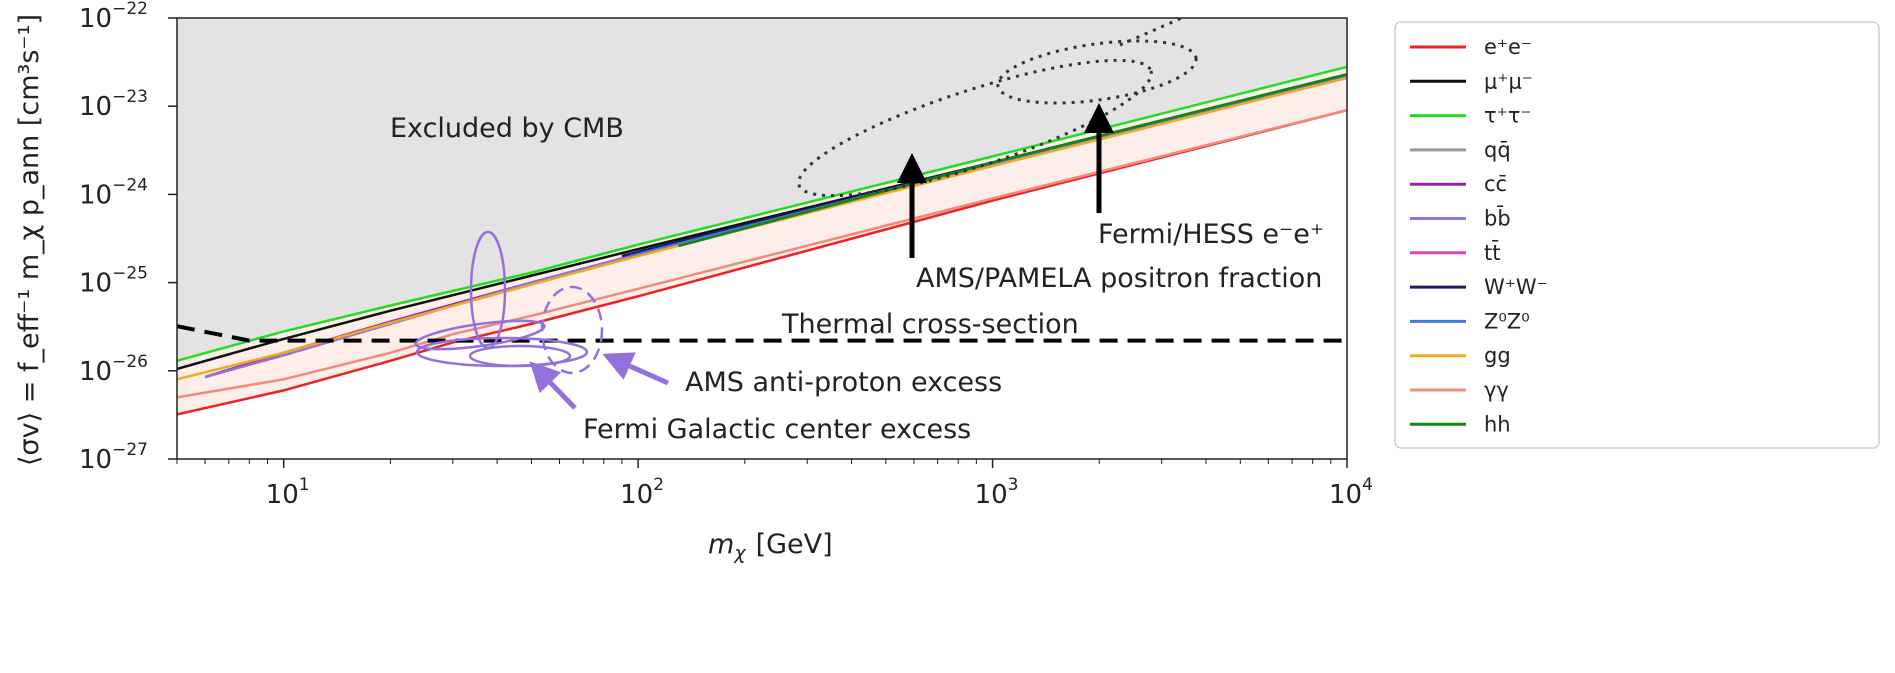 Image resolution: width=1895 pixels, height=673 pixels. Describe the element at coordinates (1495, 184) in the screenshot. I see `legend-label-4: cc̄` at that location.